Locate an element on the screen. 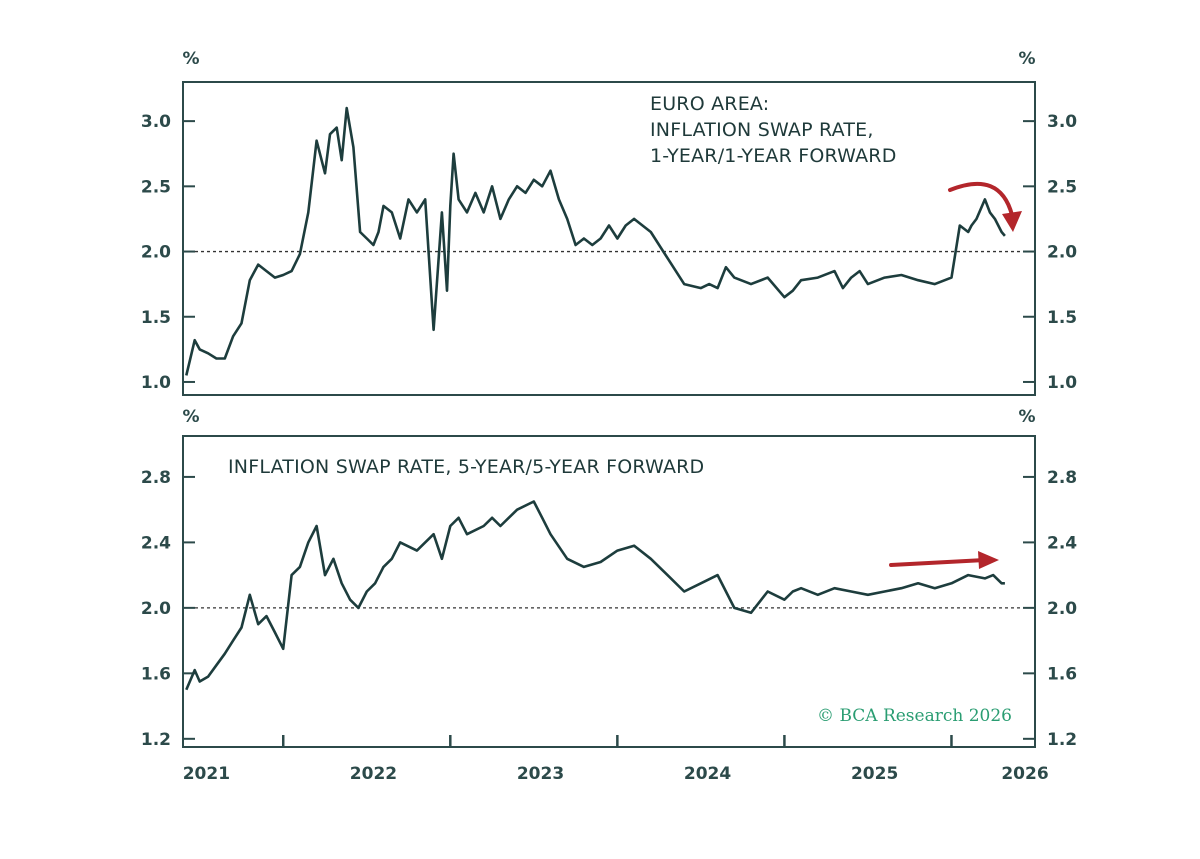  y-tick-label-left: 1.5 is located at coordinates (156, 318).